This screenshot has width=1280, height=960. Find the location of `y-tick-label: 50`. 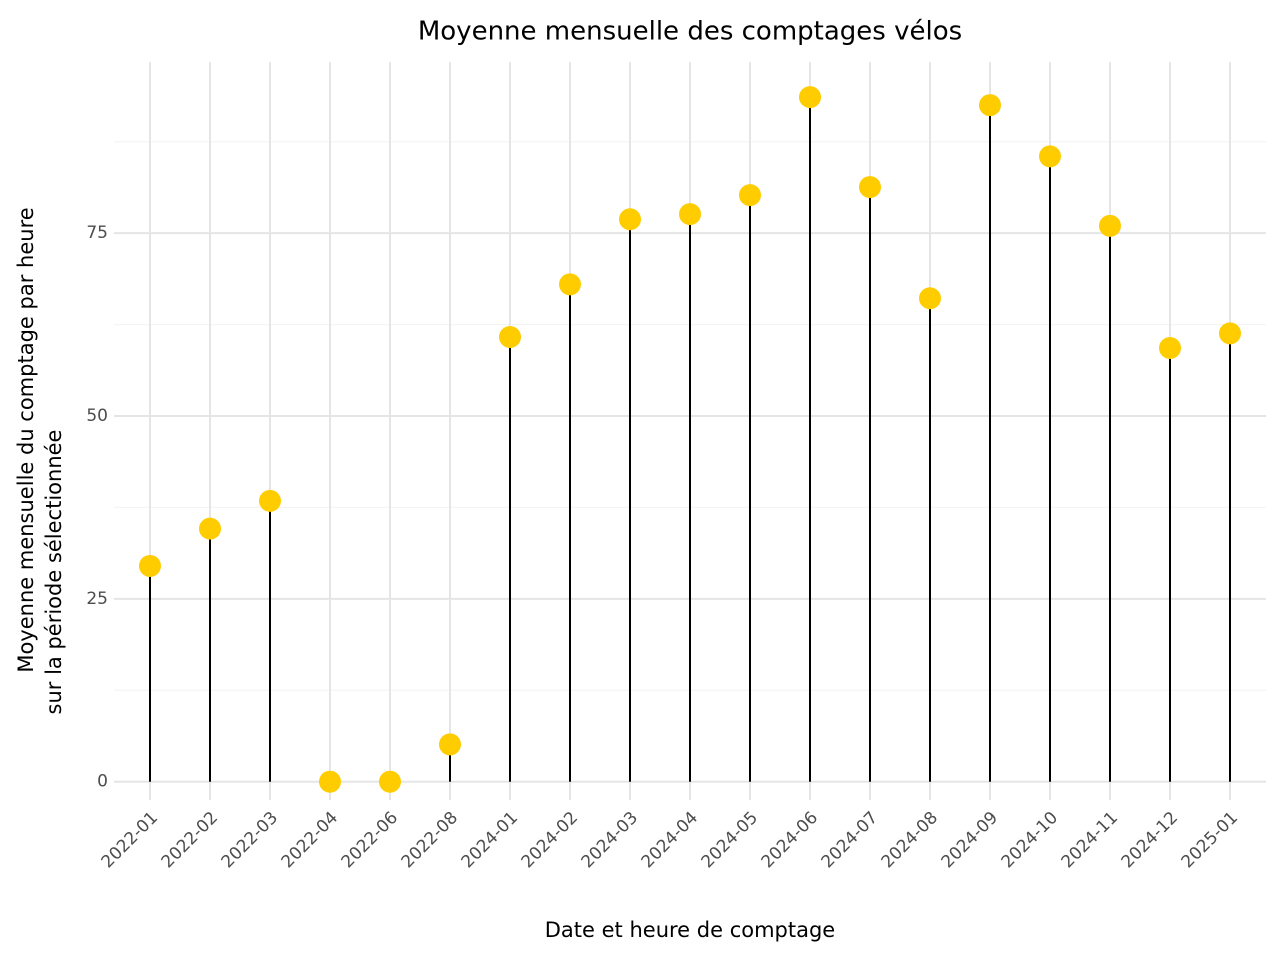

y-tick-label: 50 is located at coordinates (97, 416).